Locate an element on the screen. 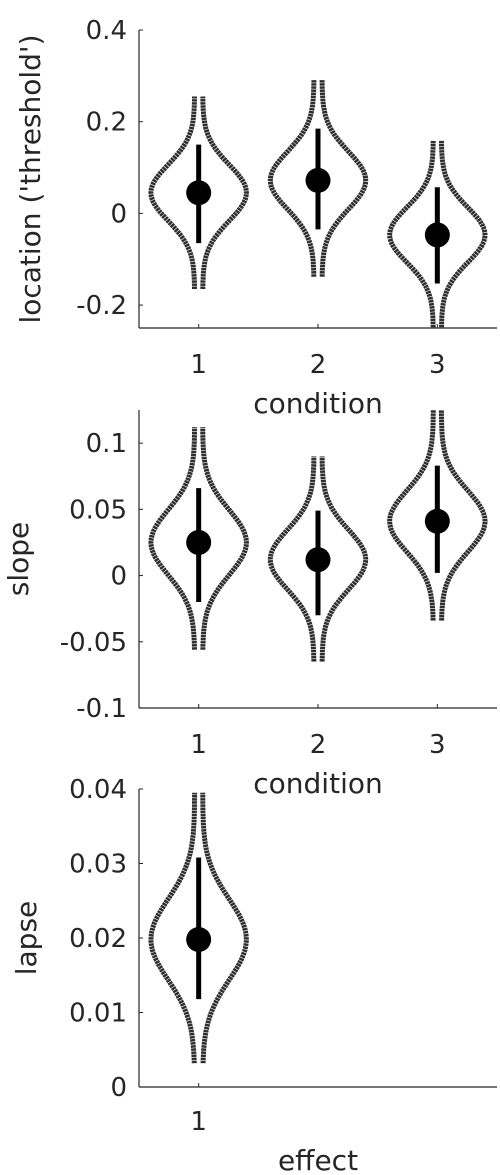 This screenshot has height=1175, width=500. y-tick-label: 0.05 is located at coordinates (98, 510).